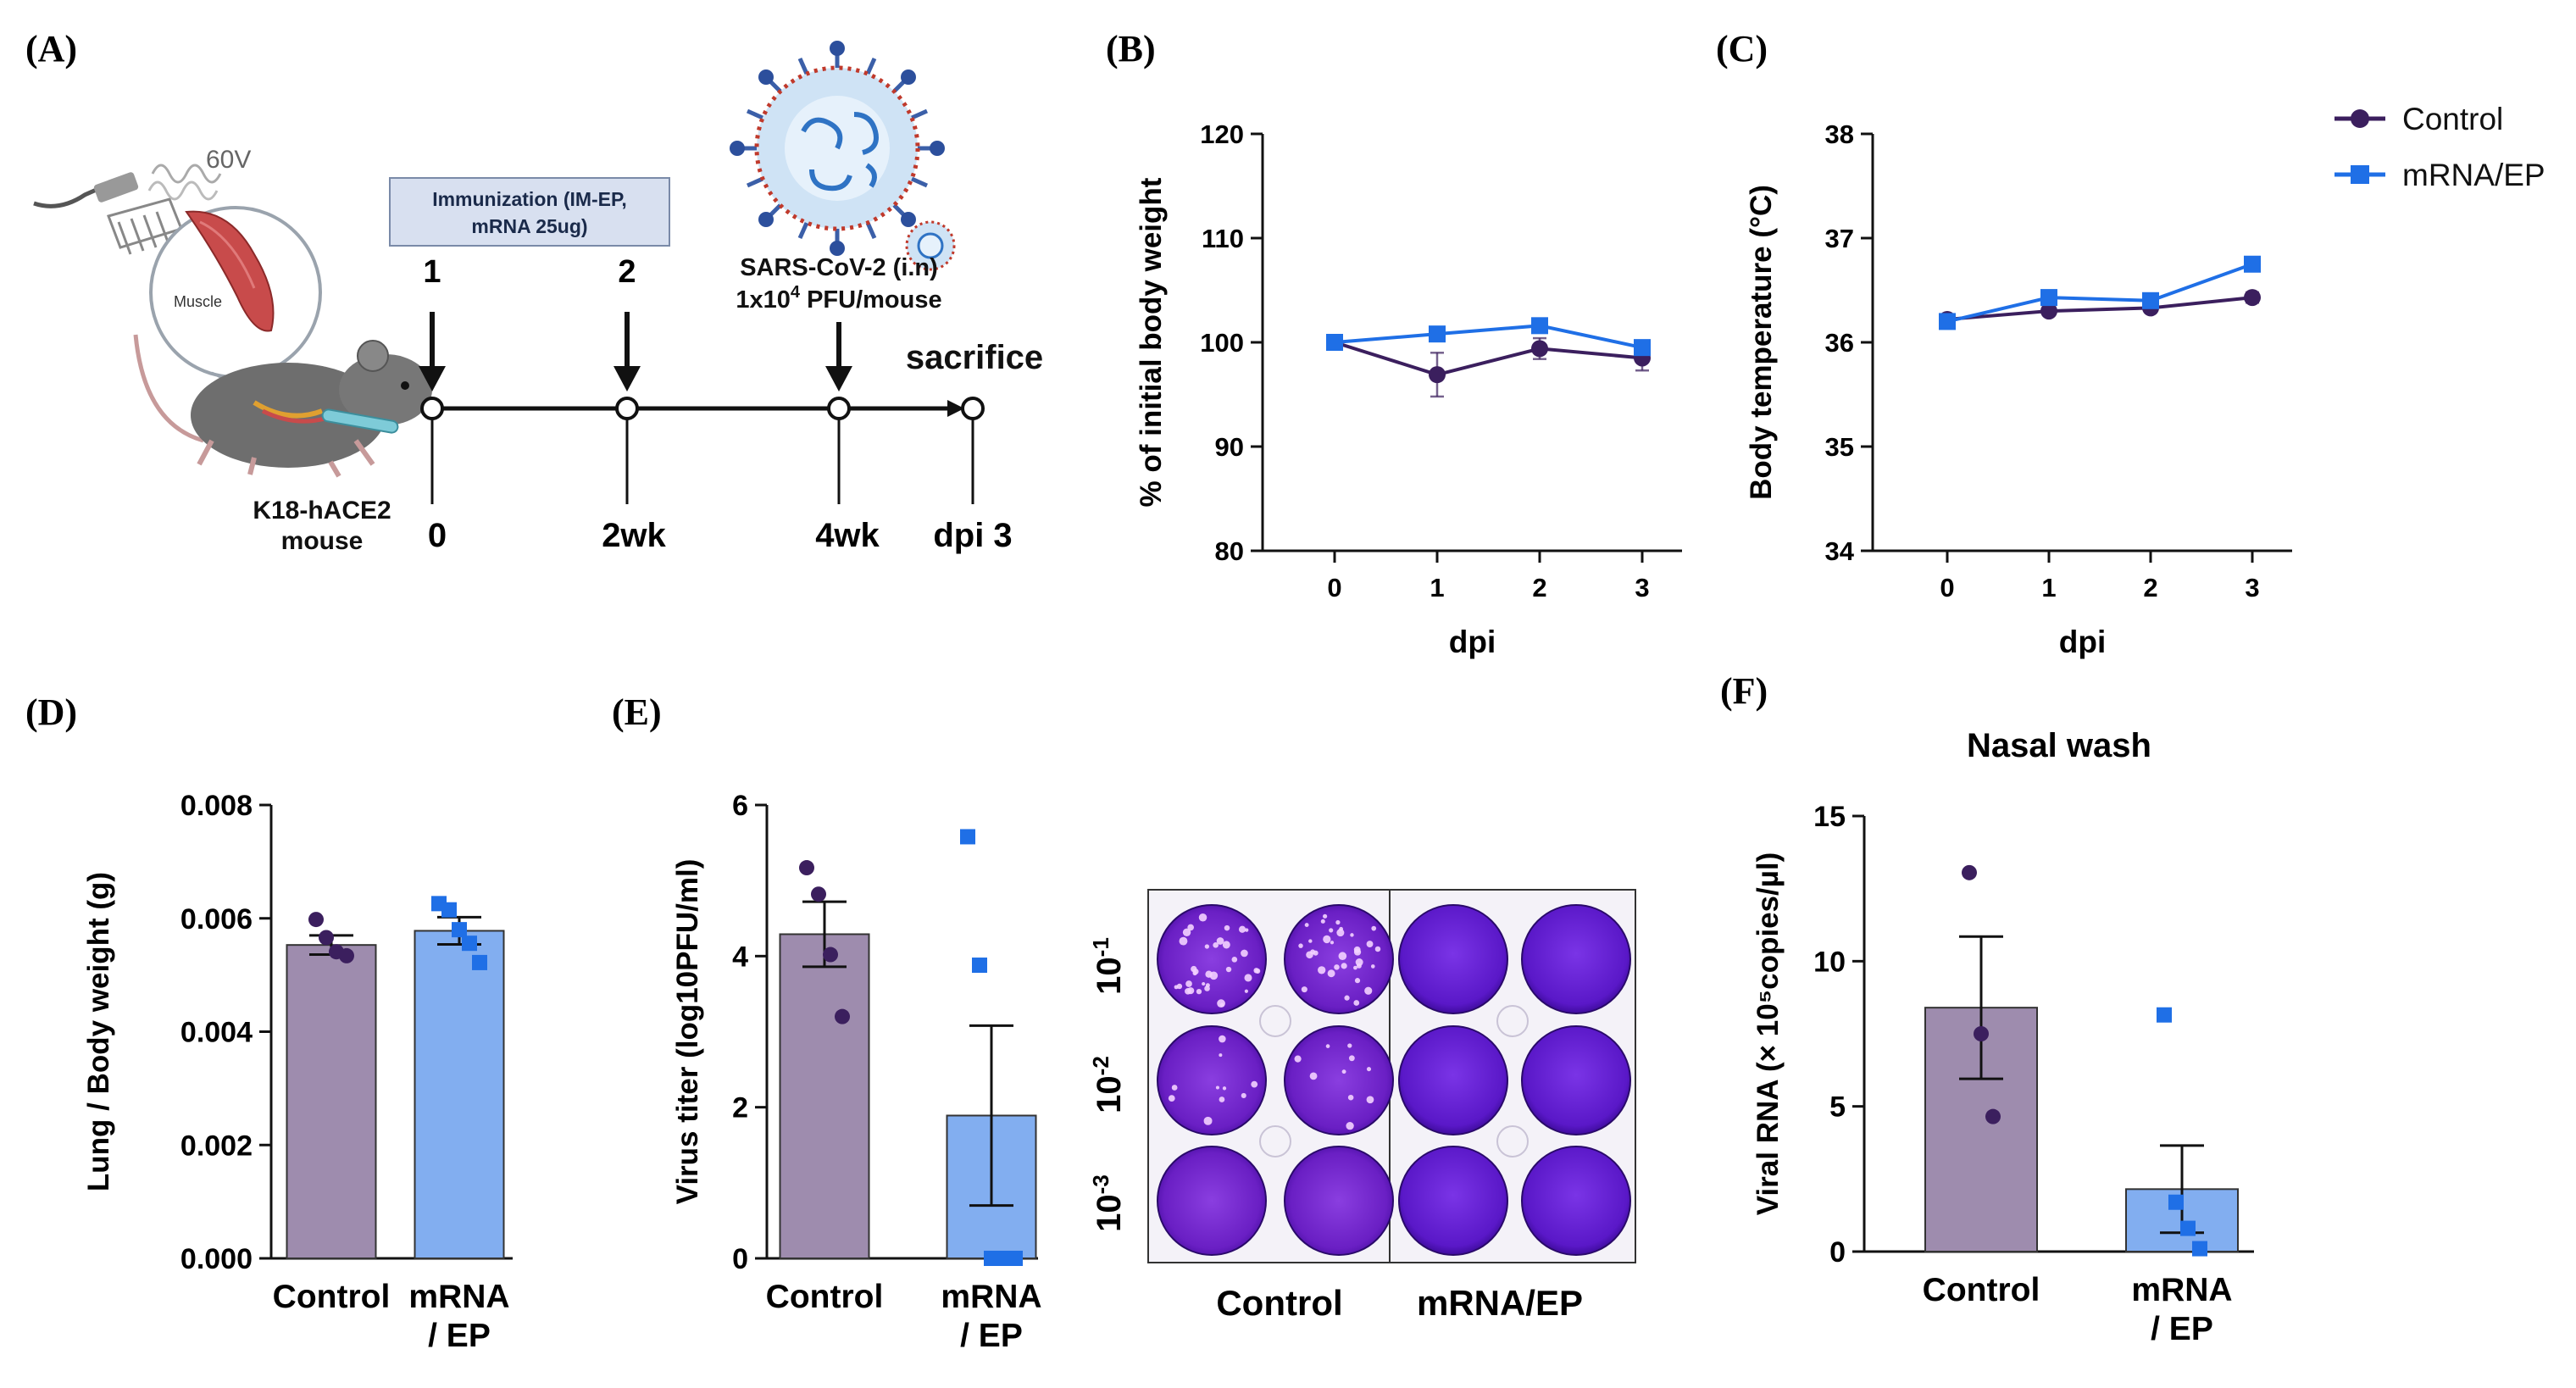 The height and width of the screenshot is (1388, 2576). Describe the element at coordinates (216, 1259) in the screenshot. I see `y-tick-label: 0.000` at that location.